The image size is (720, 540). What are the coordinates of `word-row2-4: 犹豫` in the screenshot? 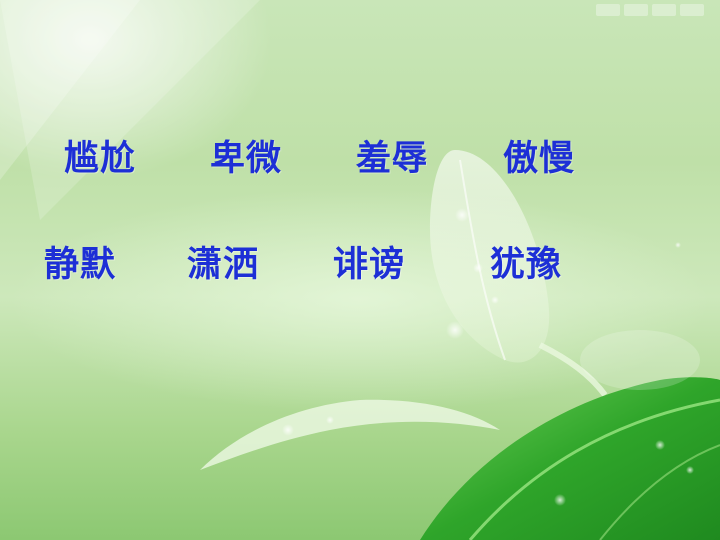 It's located at (526, 265).